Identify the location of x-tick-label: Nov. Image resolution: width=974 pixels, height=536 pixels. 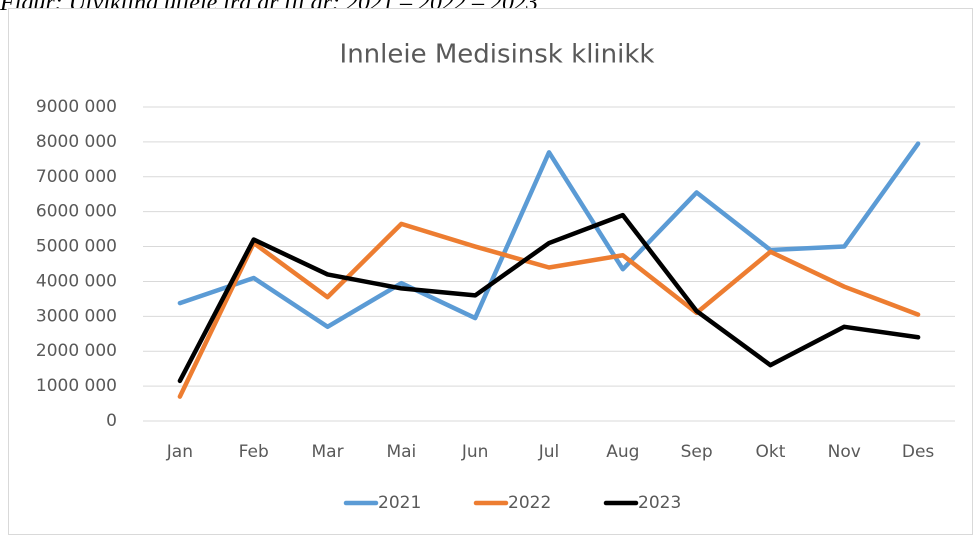
(844, 452).